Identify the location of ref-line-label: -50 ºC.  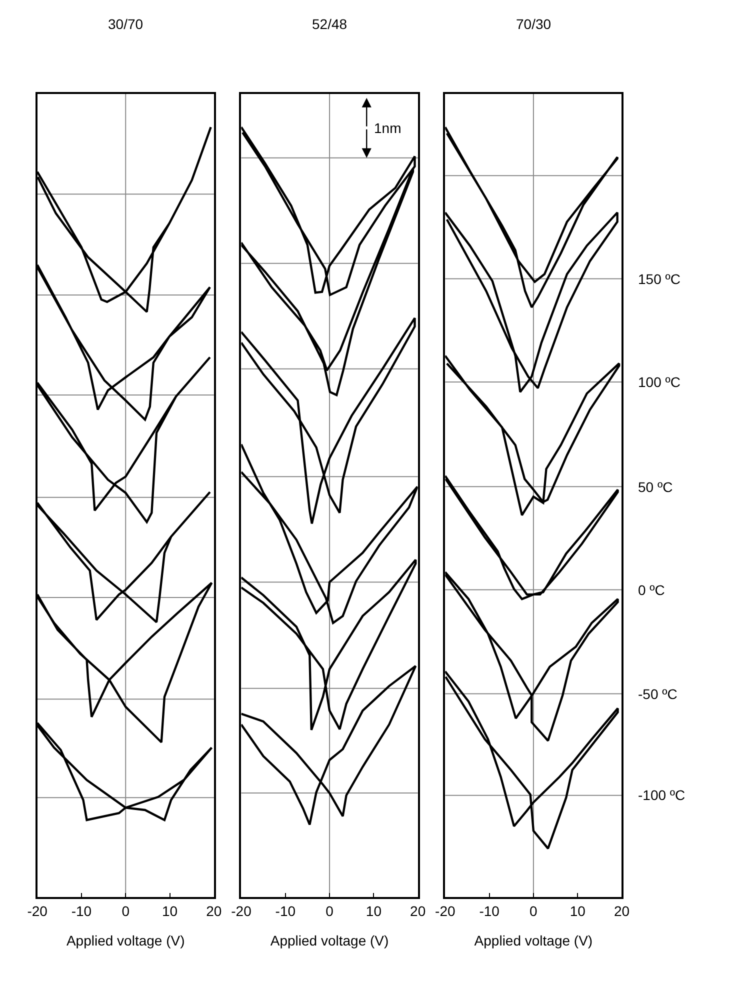
(658, 694).